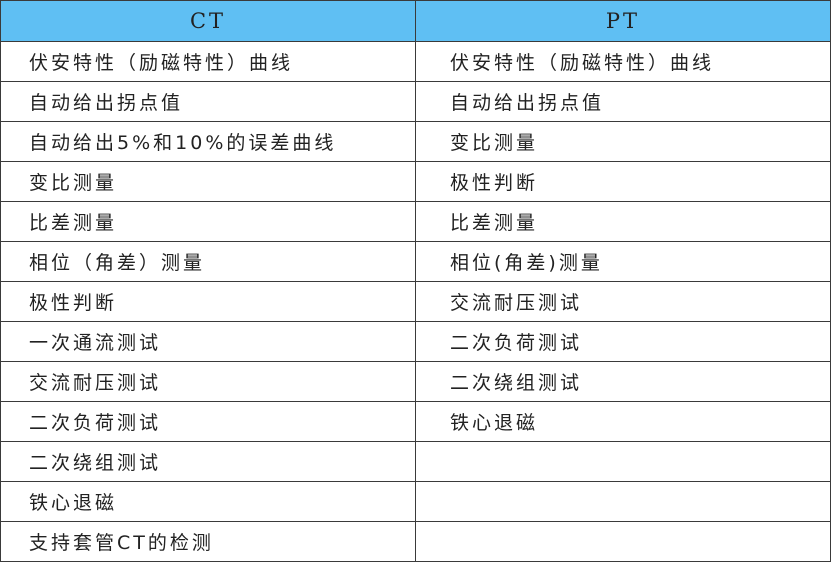 The width and height of the screenshot is (832, 565). What do you see at coordinates (623, 21) in the screenshot?
I see `pt-column-header: PT` at bounding box center [623, 21].